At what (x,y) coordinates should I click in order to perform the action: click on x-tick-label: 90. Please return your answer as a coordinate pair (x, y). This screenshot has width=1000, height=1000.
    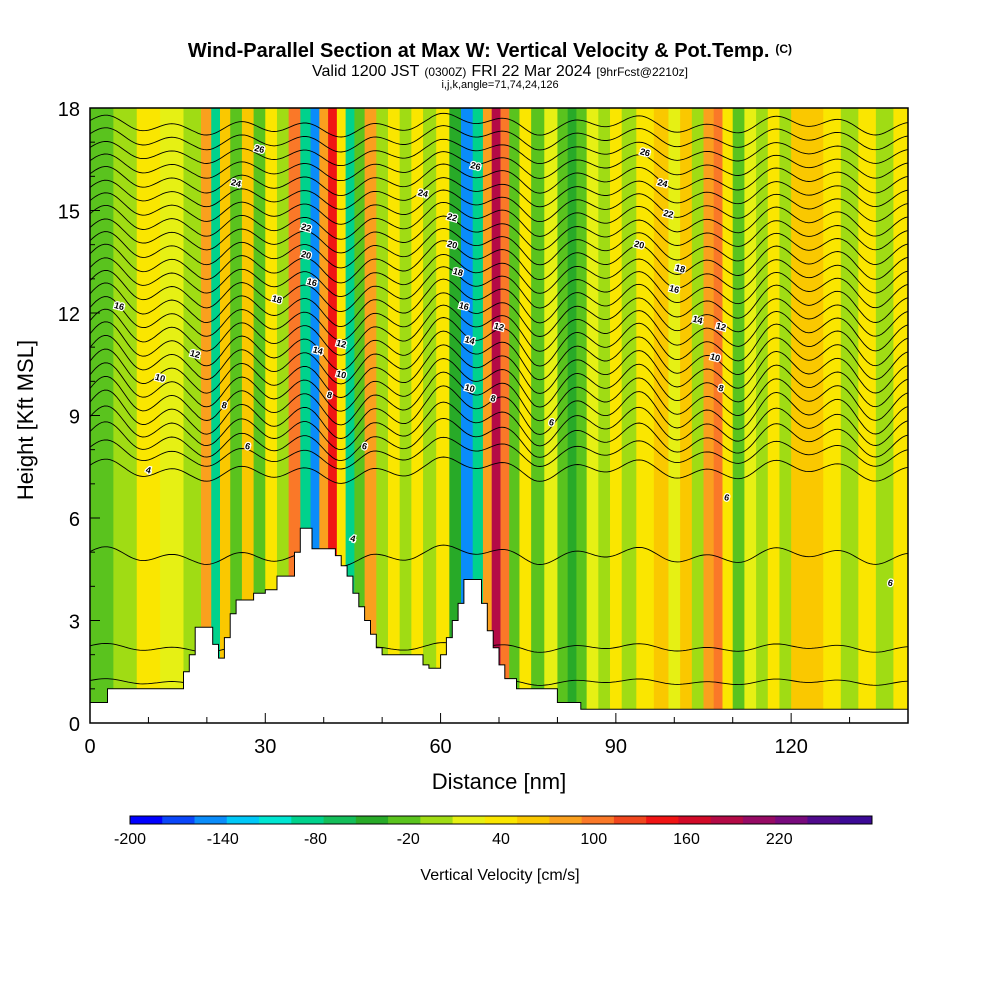
    Looking at the image, I should click on (616, 747).